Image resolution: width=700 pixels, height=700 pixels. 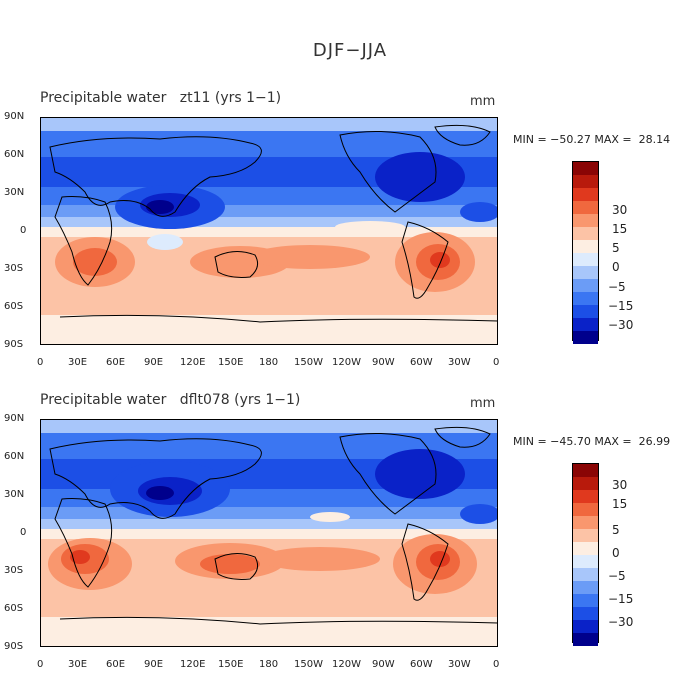 I want to click on panel-1-colorbar-label: 15, so click(x=620, y=229).